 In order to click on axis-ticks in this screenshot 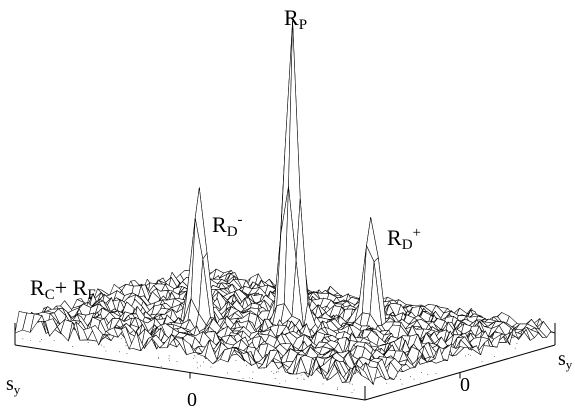, I will do `click(325, 375)`.